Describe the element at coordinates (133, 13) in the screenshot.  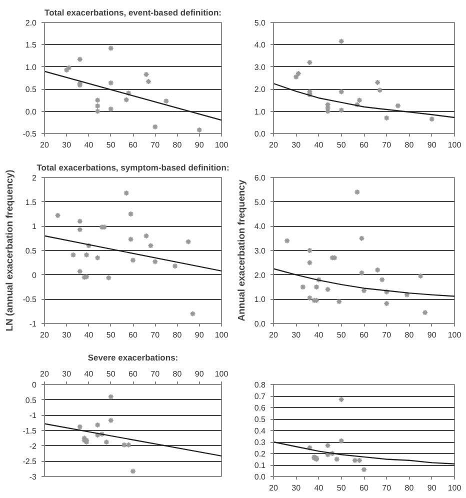
I see `chart-title: Total exacerbations, event-based definition:` at that location.